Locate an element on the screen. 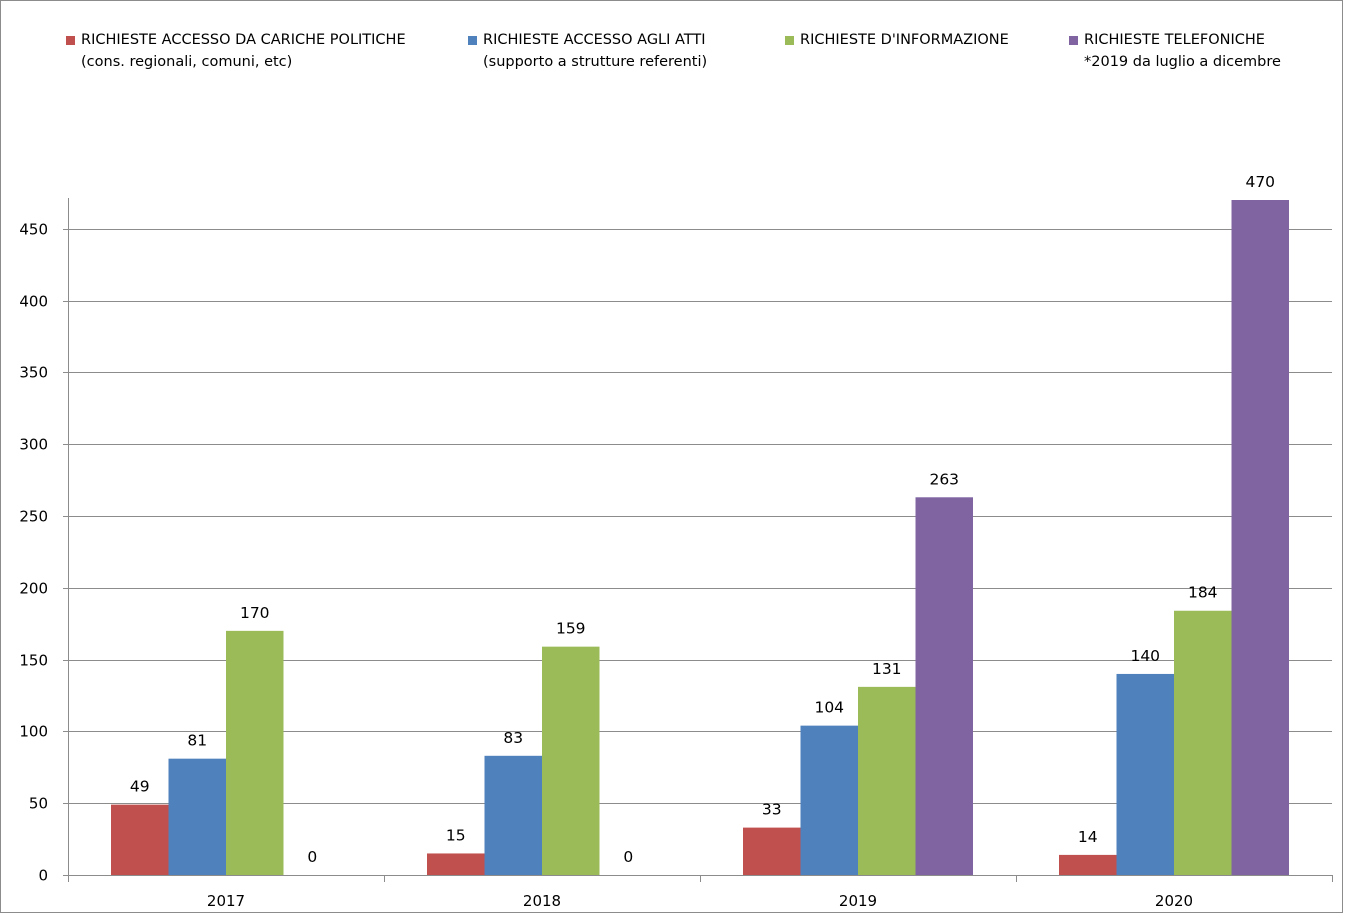  data-label: 14 is located at coordinates (1088, 837).